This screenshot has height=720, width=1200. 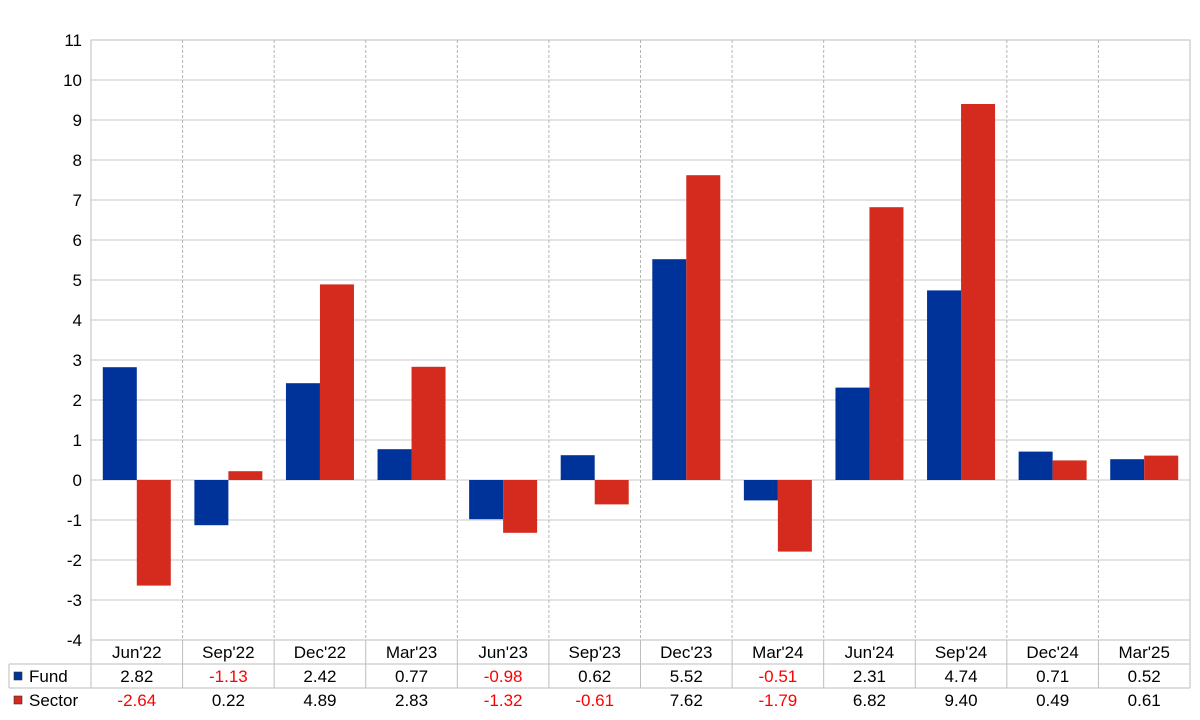 I want to click on y-tick-label: 6, so click(x=77, y=240).